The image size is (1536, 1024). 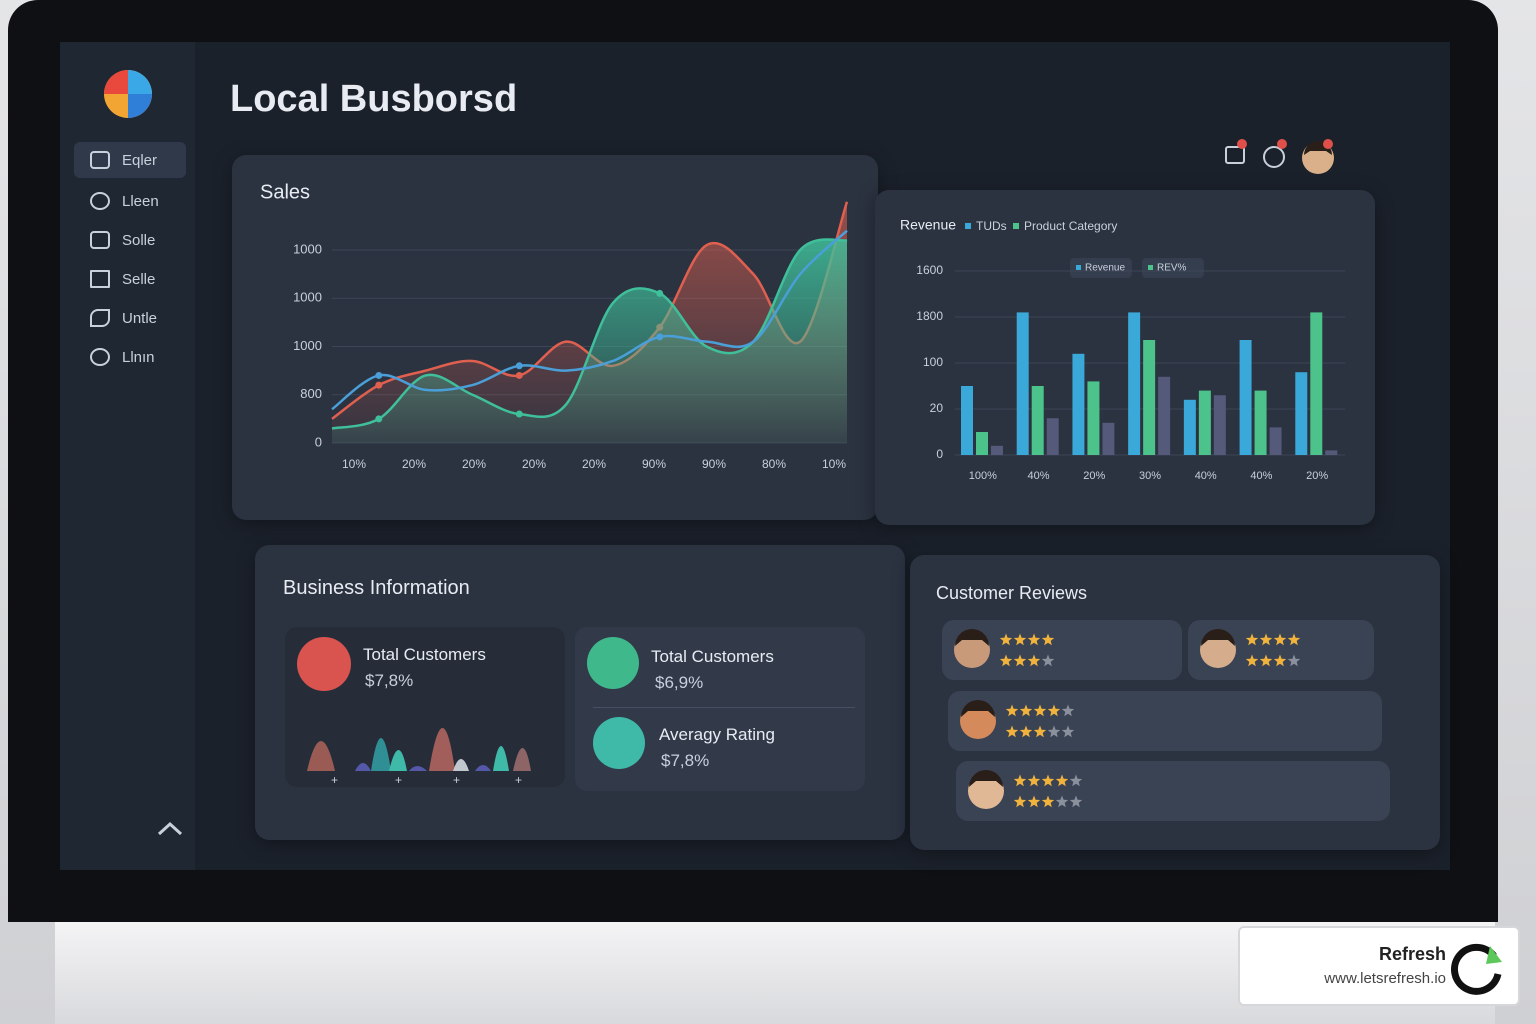 What do you see at coordinates (130, 240) in the screenshot?
I see `nav-item: Solle` at bounding box center [130, 240].